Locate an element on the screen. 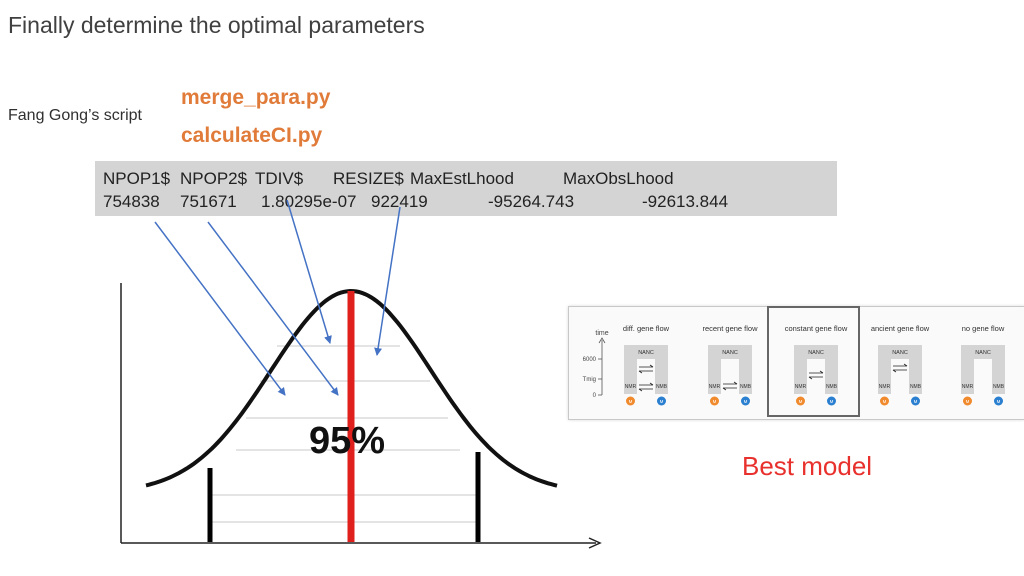 This screenshot has height=576, width=1024. model-title: diff. gene flow is located at coordinates (646, 328).